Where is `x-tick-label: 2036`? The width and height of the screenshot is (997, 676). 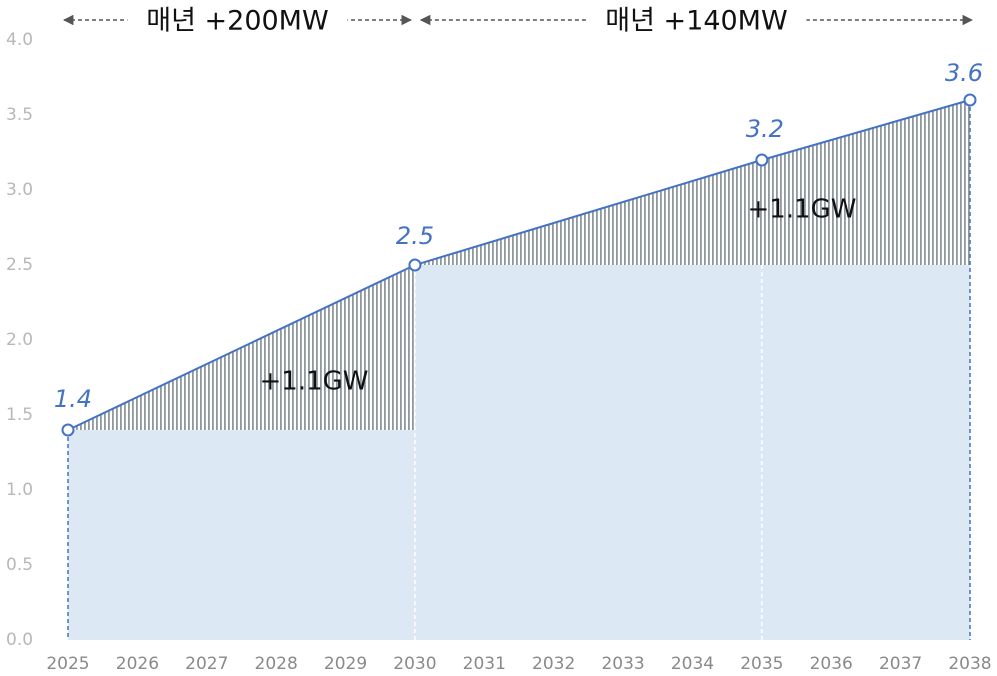 x-tick-label: 2036 is located at coordinates (831, 664).